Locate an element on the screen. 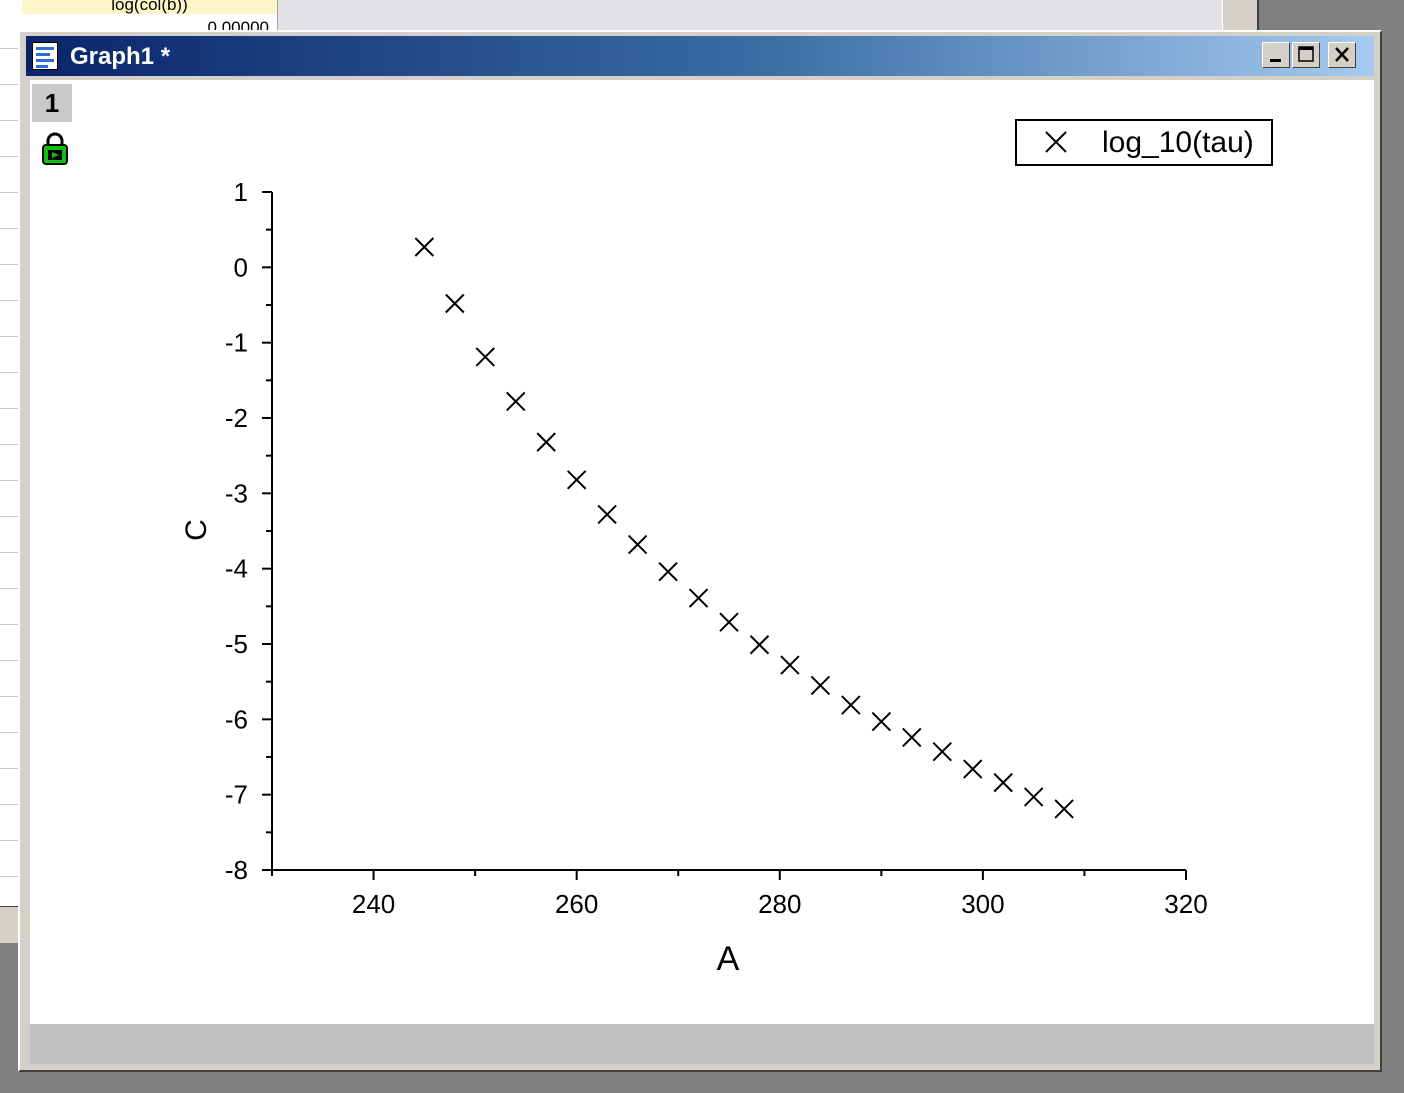 The height and width of the screenshot is (1093, 1404). close-icon is located at coordinates (1342, 54).